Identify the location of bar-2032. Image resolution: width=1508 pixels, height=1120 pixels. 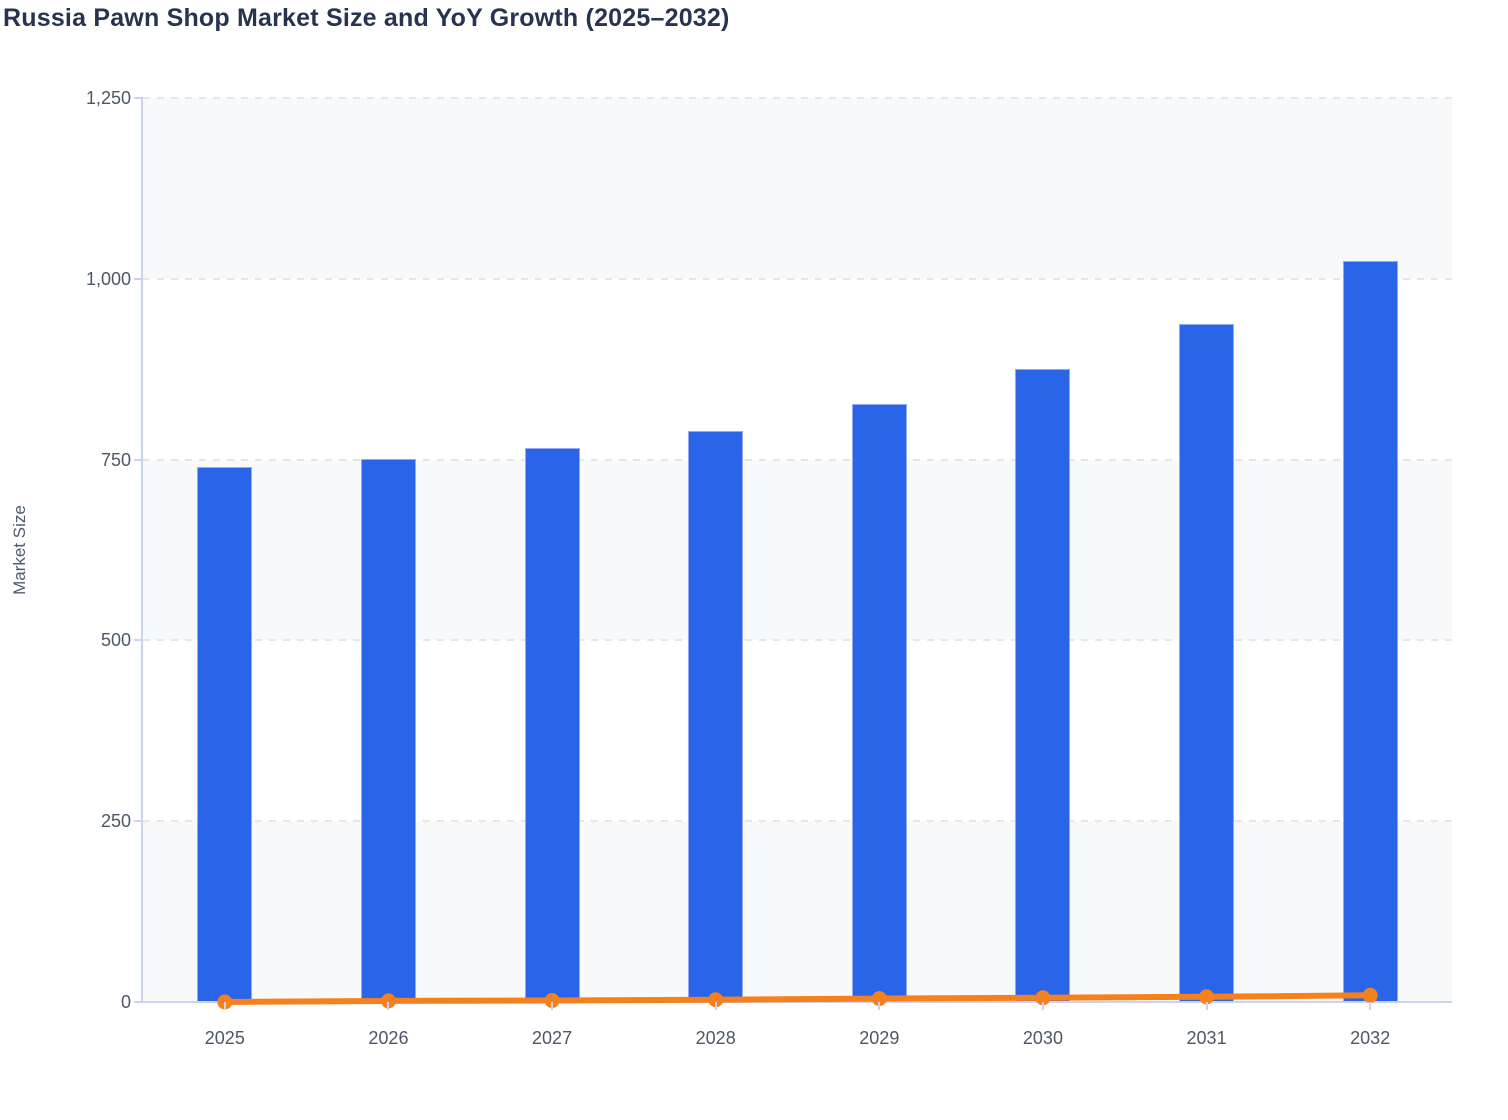
(1370, 631).